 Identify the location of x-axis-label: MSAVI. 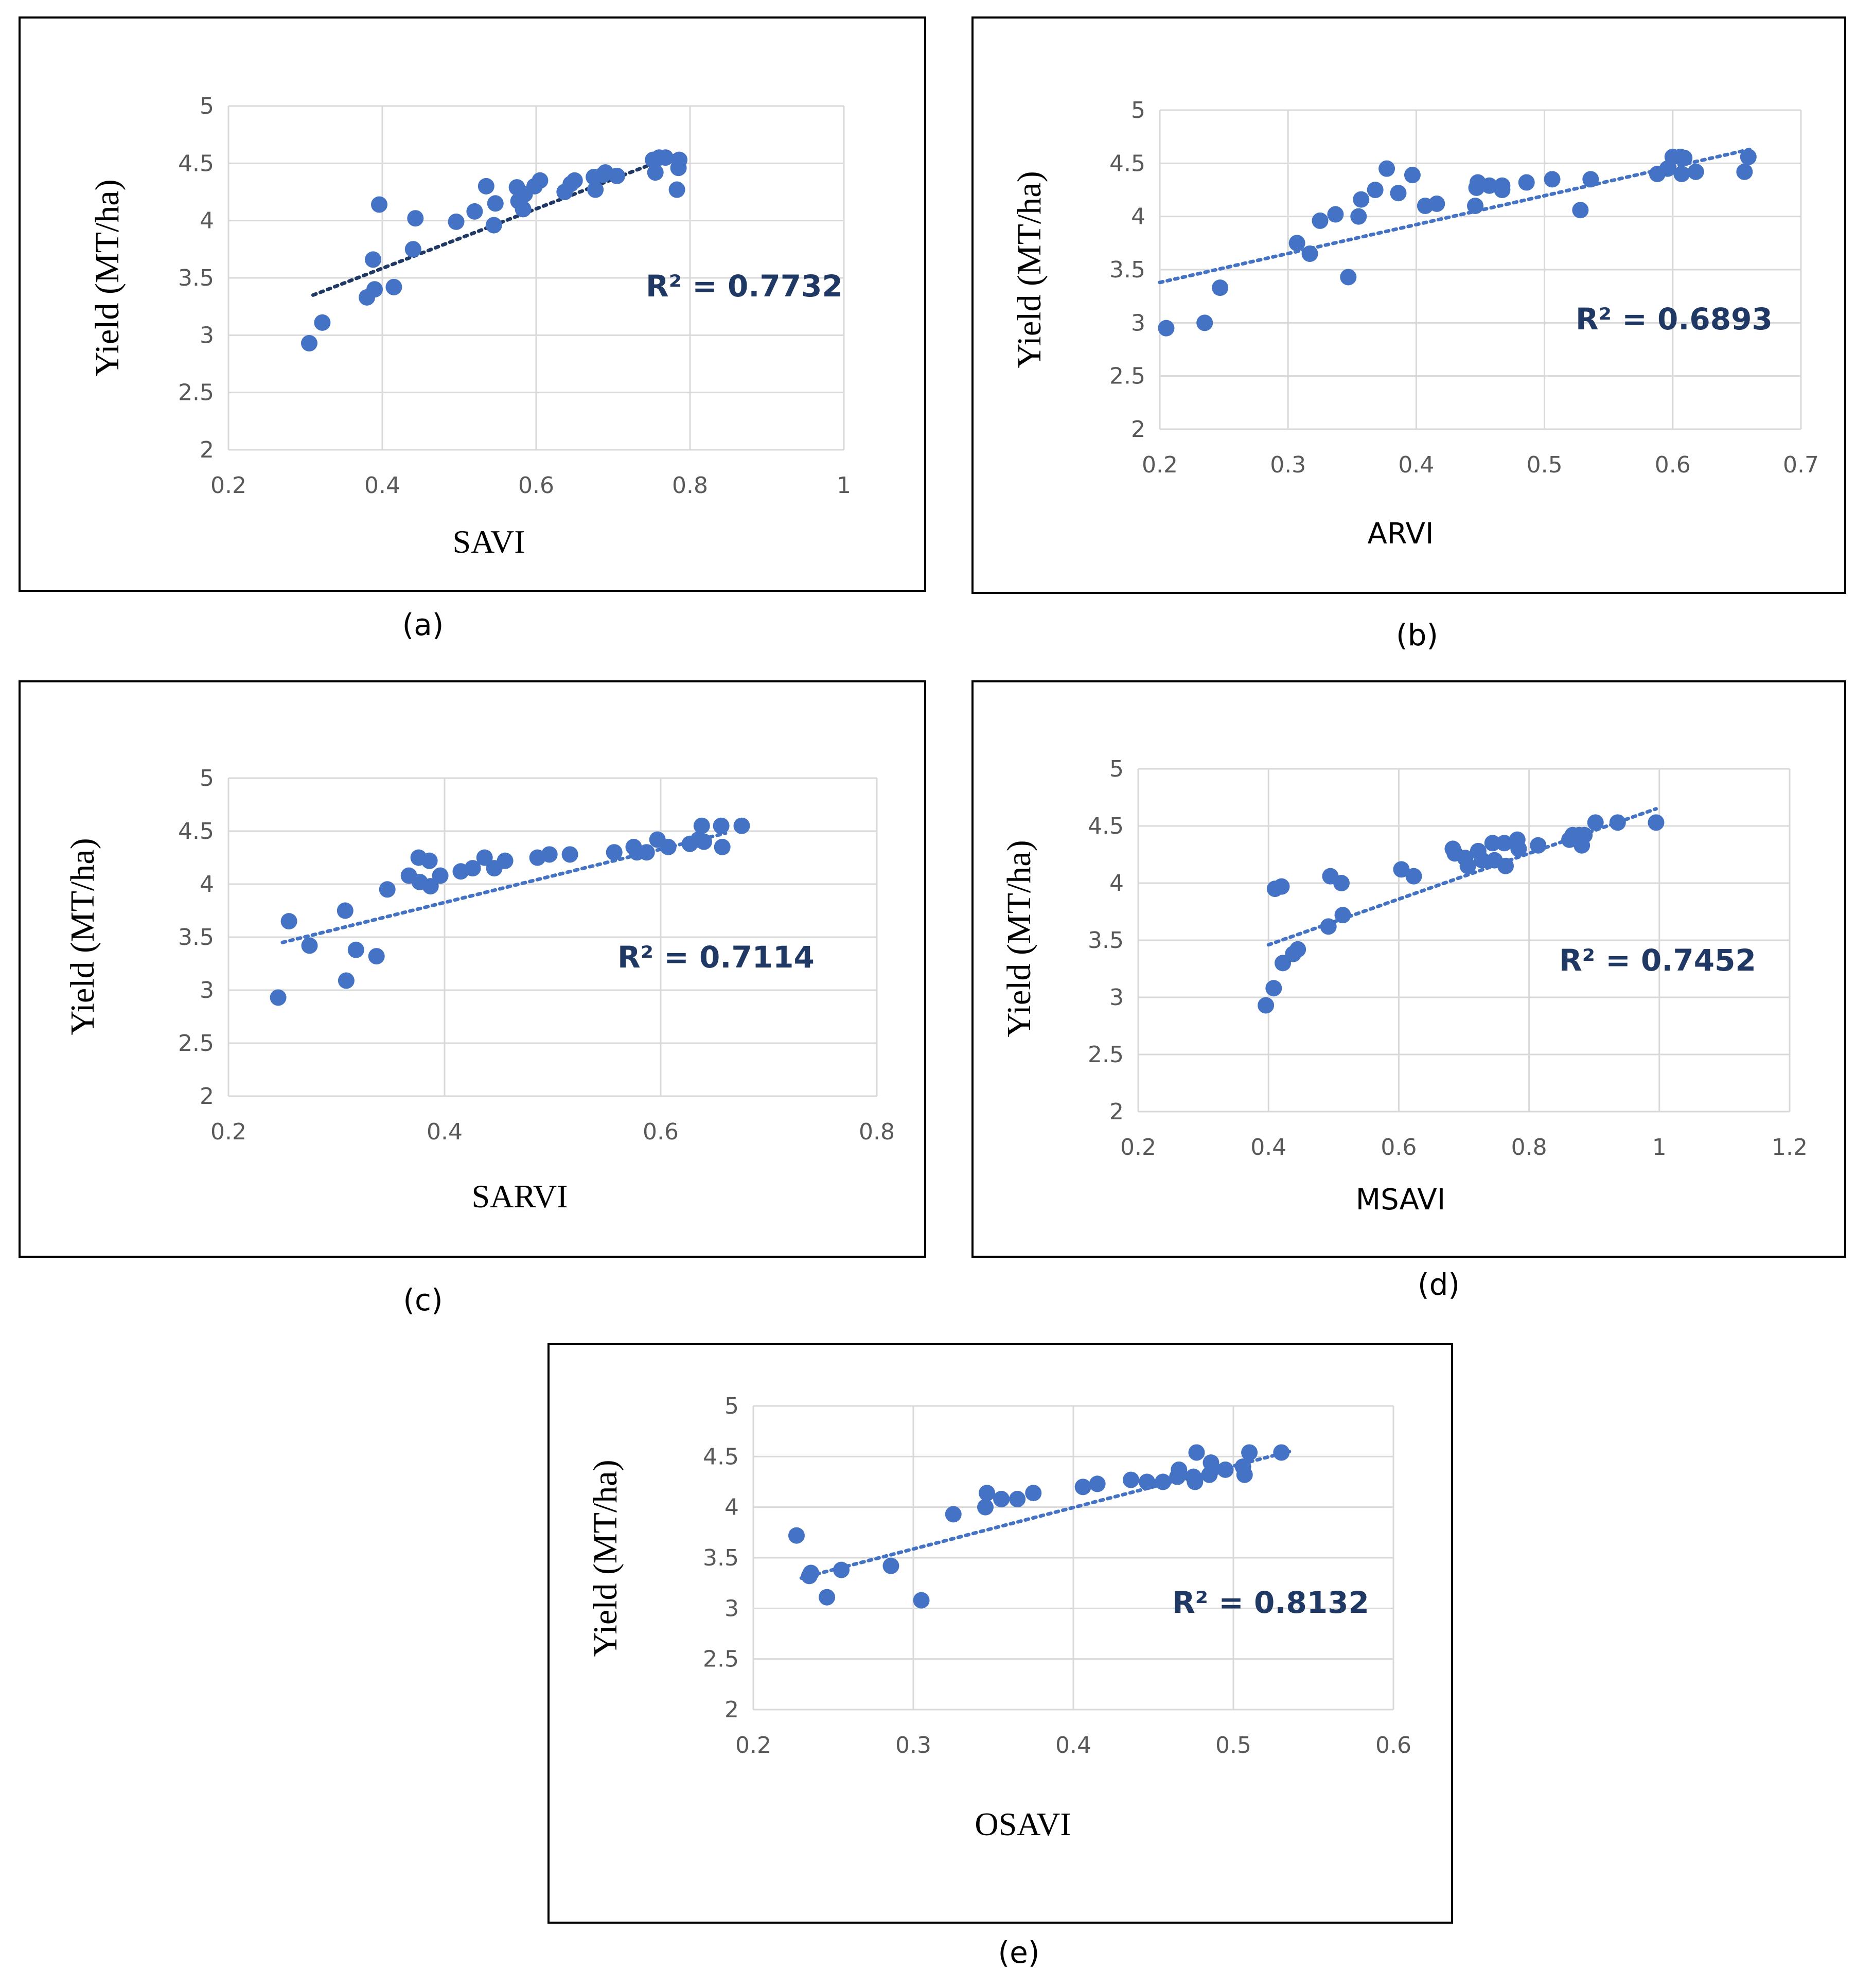
(1400, 1200).